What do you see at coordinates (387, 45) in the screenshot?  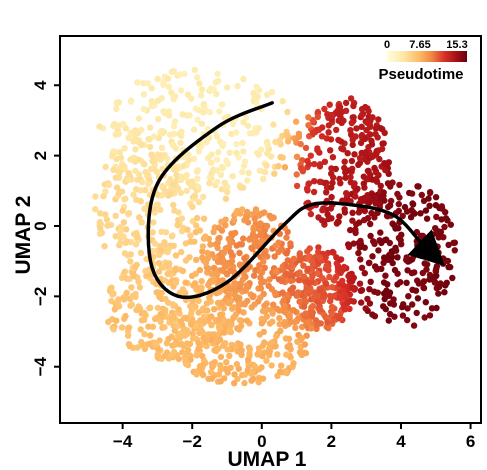 I see `legend-tick-min: 0` at bounding box center [387, 45].